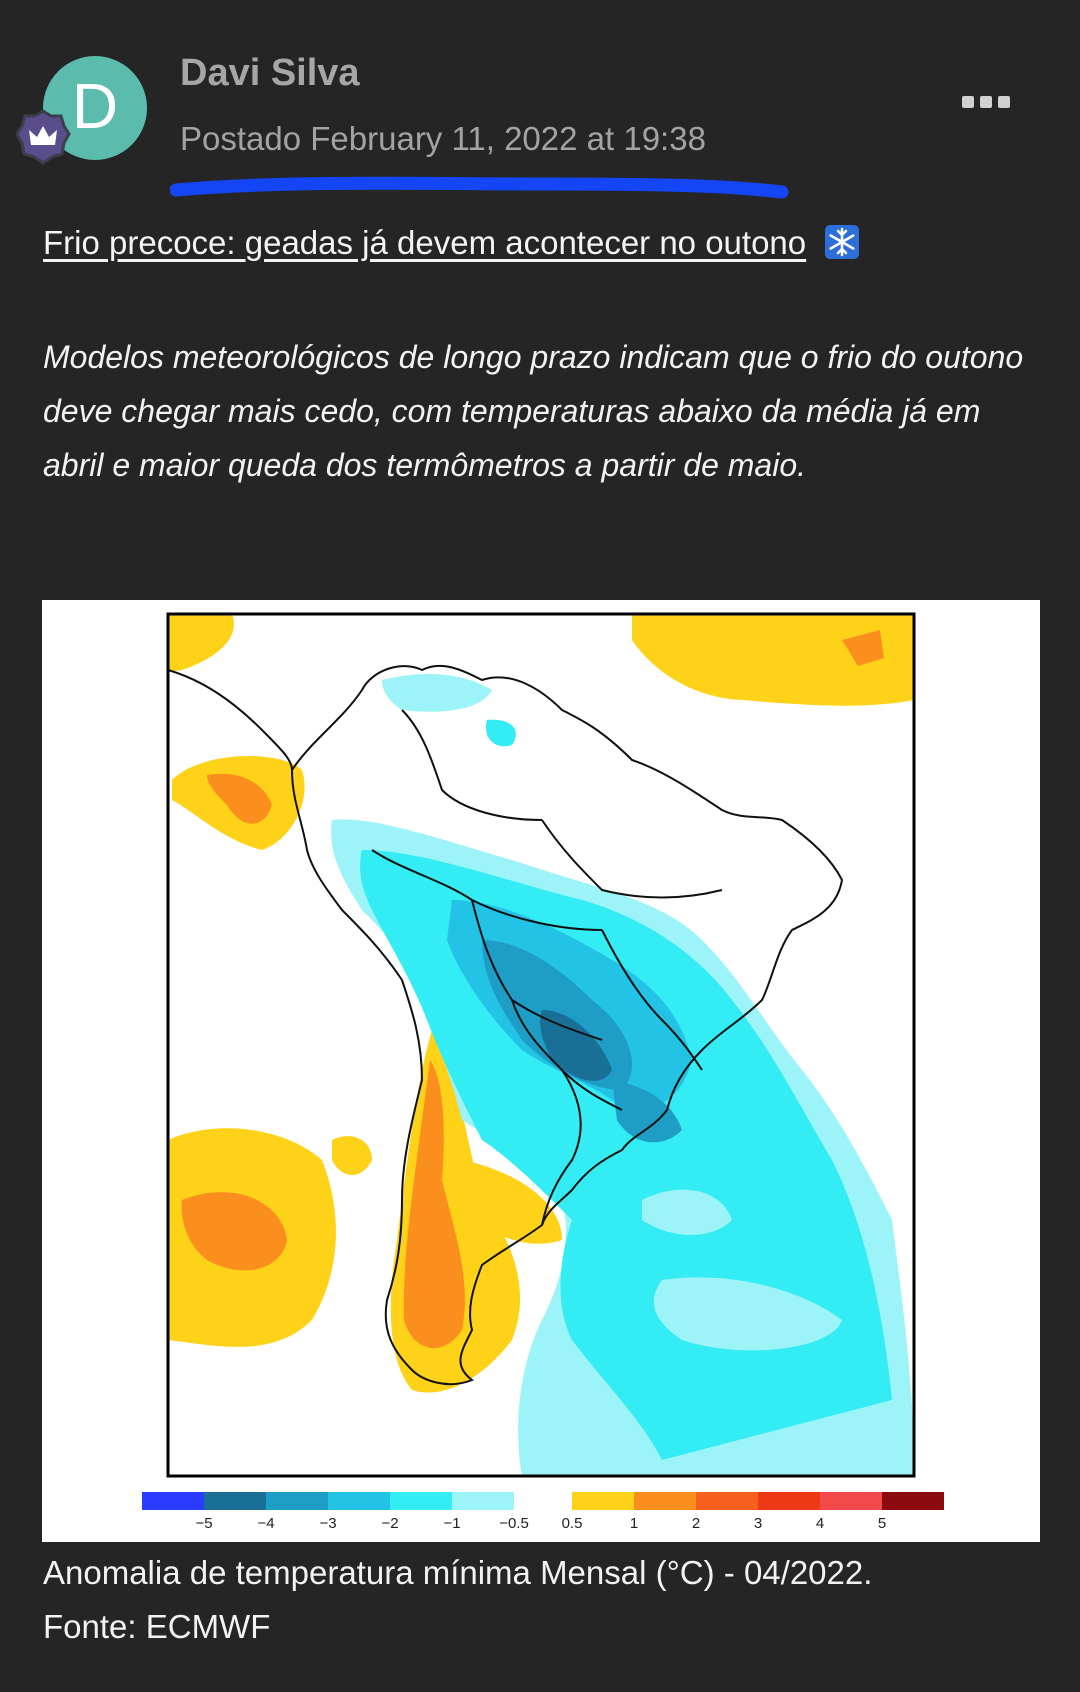 The height and width of the screenshot is (1692, 1080). I want to click on colorbar-tick-label: −0.5, so click(514, 1523).